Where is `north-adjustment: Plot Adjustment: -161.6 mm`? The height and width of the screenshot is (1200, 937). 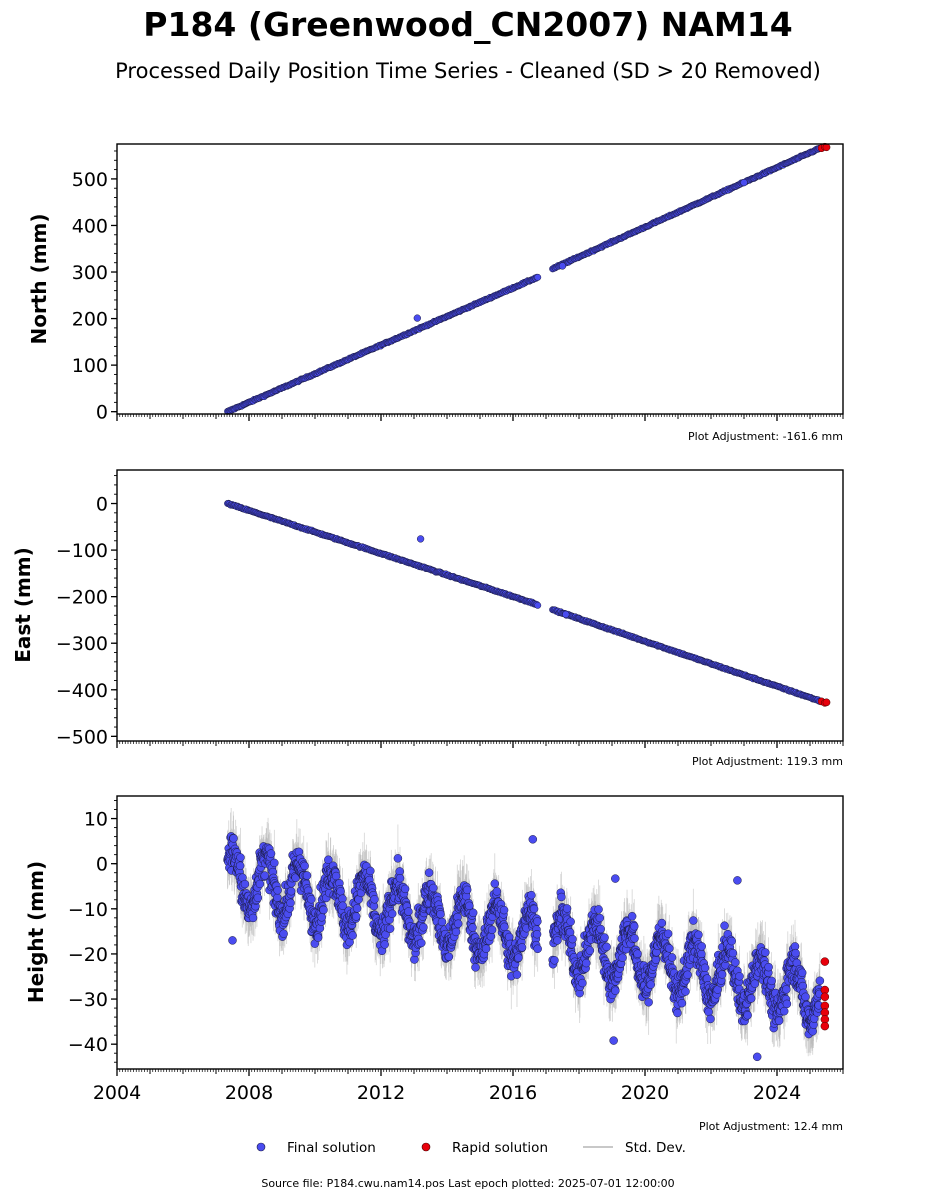 north-adjustment: Plot Adjustment: -161.6 mm is located at coordinates (765, 436).